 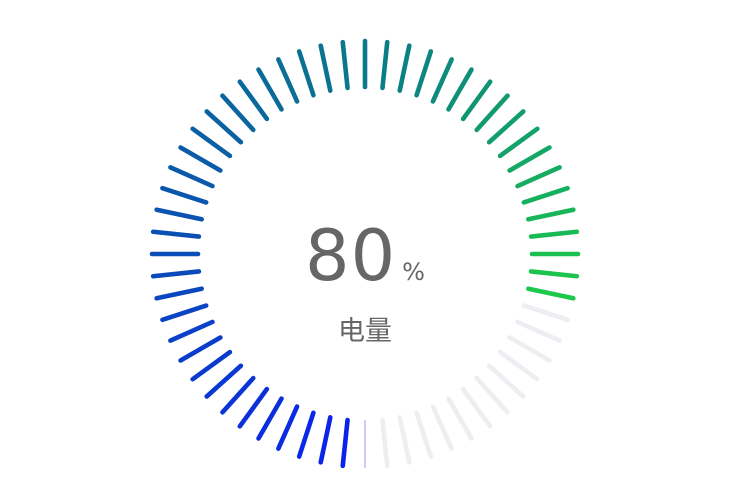 What do you see at coordinates (351, 256) in the screenshot?
I see `gauge-value-number: 80` at bounding box center [351, 256].